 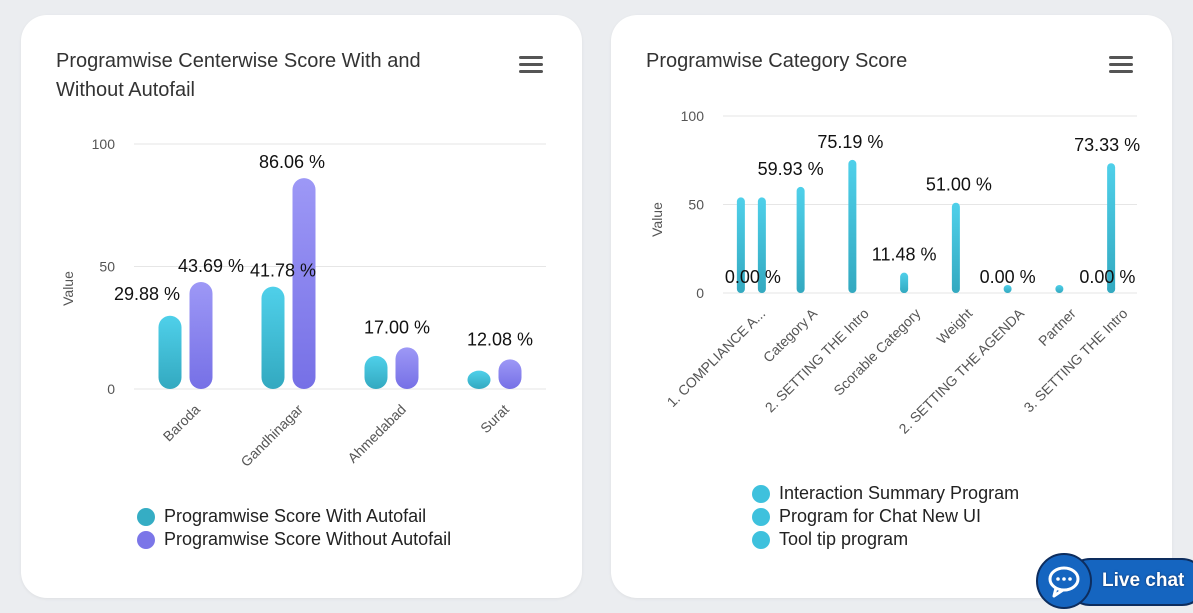 I want to click on legend-label: Programwise Score With Autofail, so click(x=295, y=516).